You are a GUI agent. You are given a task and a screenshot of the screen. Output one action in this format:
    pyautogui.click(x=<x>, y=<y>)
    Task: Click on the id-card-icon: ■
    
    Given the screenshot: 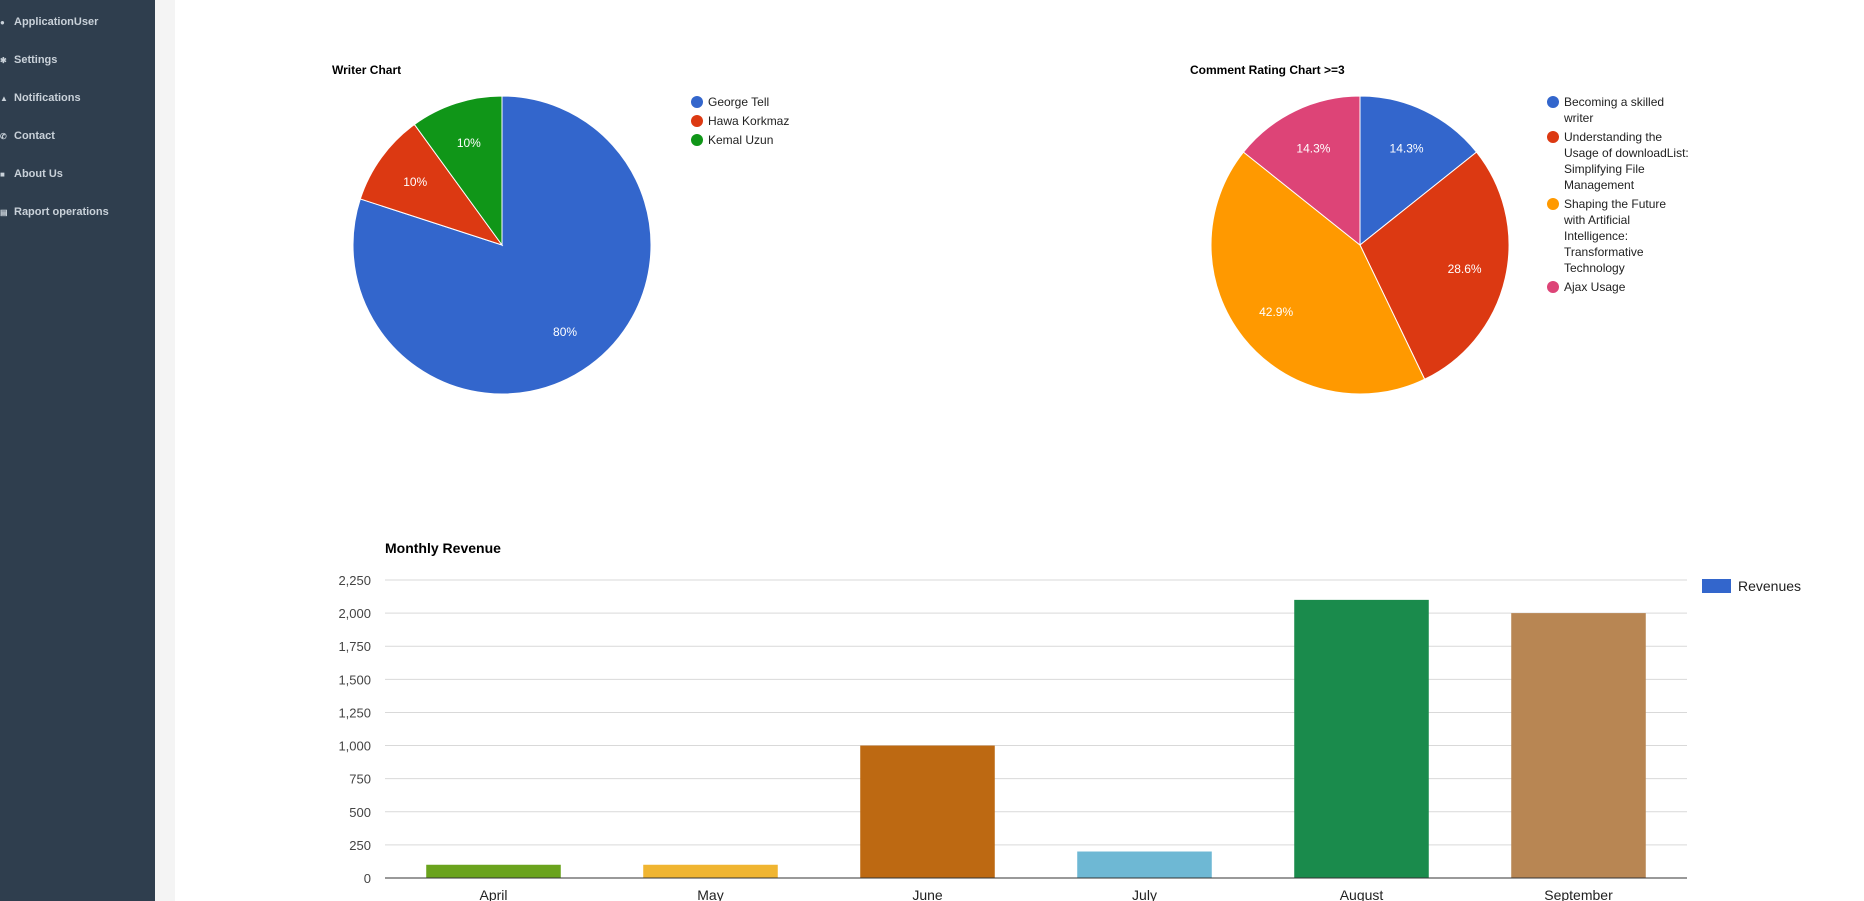 What is the action you would take?
    pyautogui.click(x=2, y=174)
    